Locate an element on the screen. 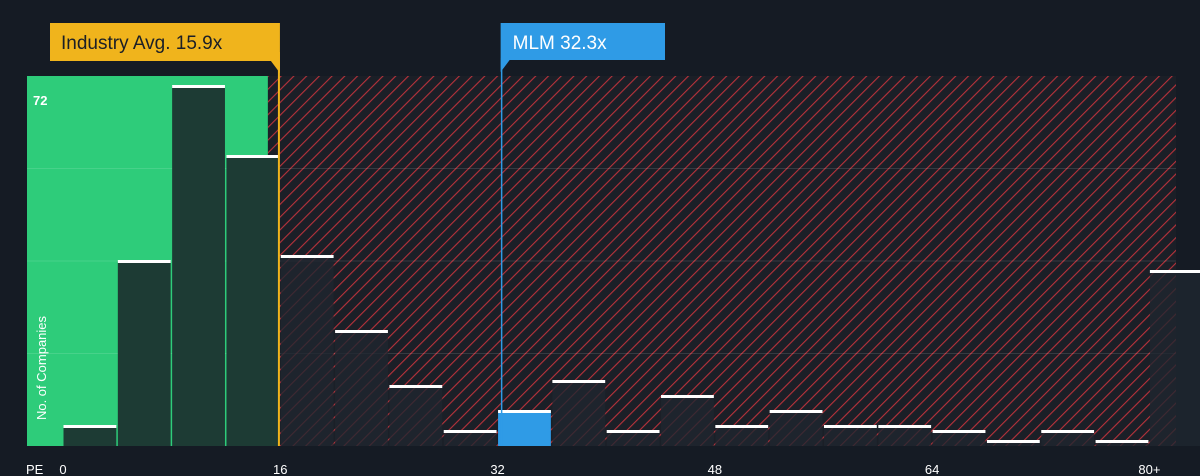 This screenshot has height=476, width=1200. industry-avg-callout-pointer is located at coordinates (275, 67).